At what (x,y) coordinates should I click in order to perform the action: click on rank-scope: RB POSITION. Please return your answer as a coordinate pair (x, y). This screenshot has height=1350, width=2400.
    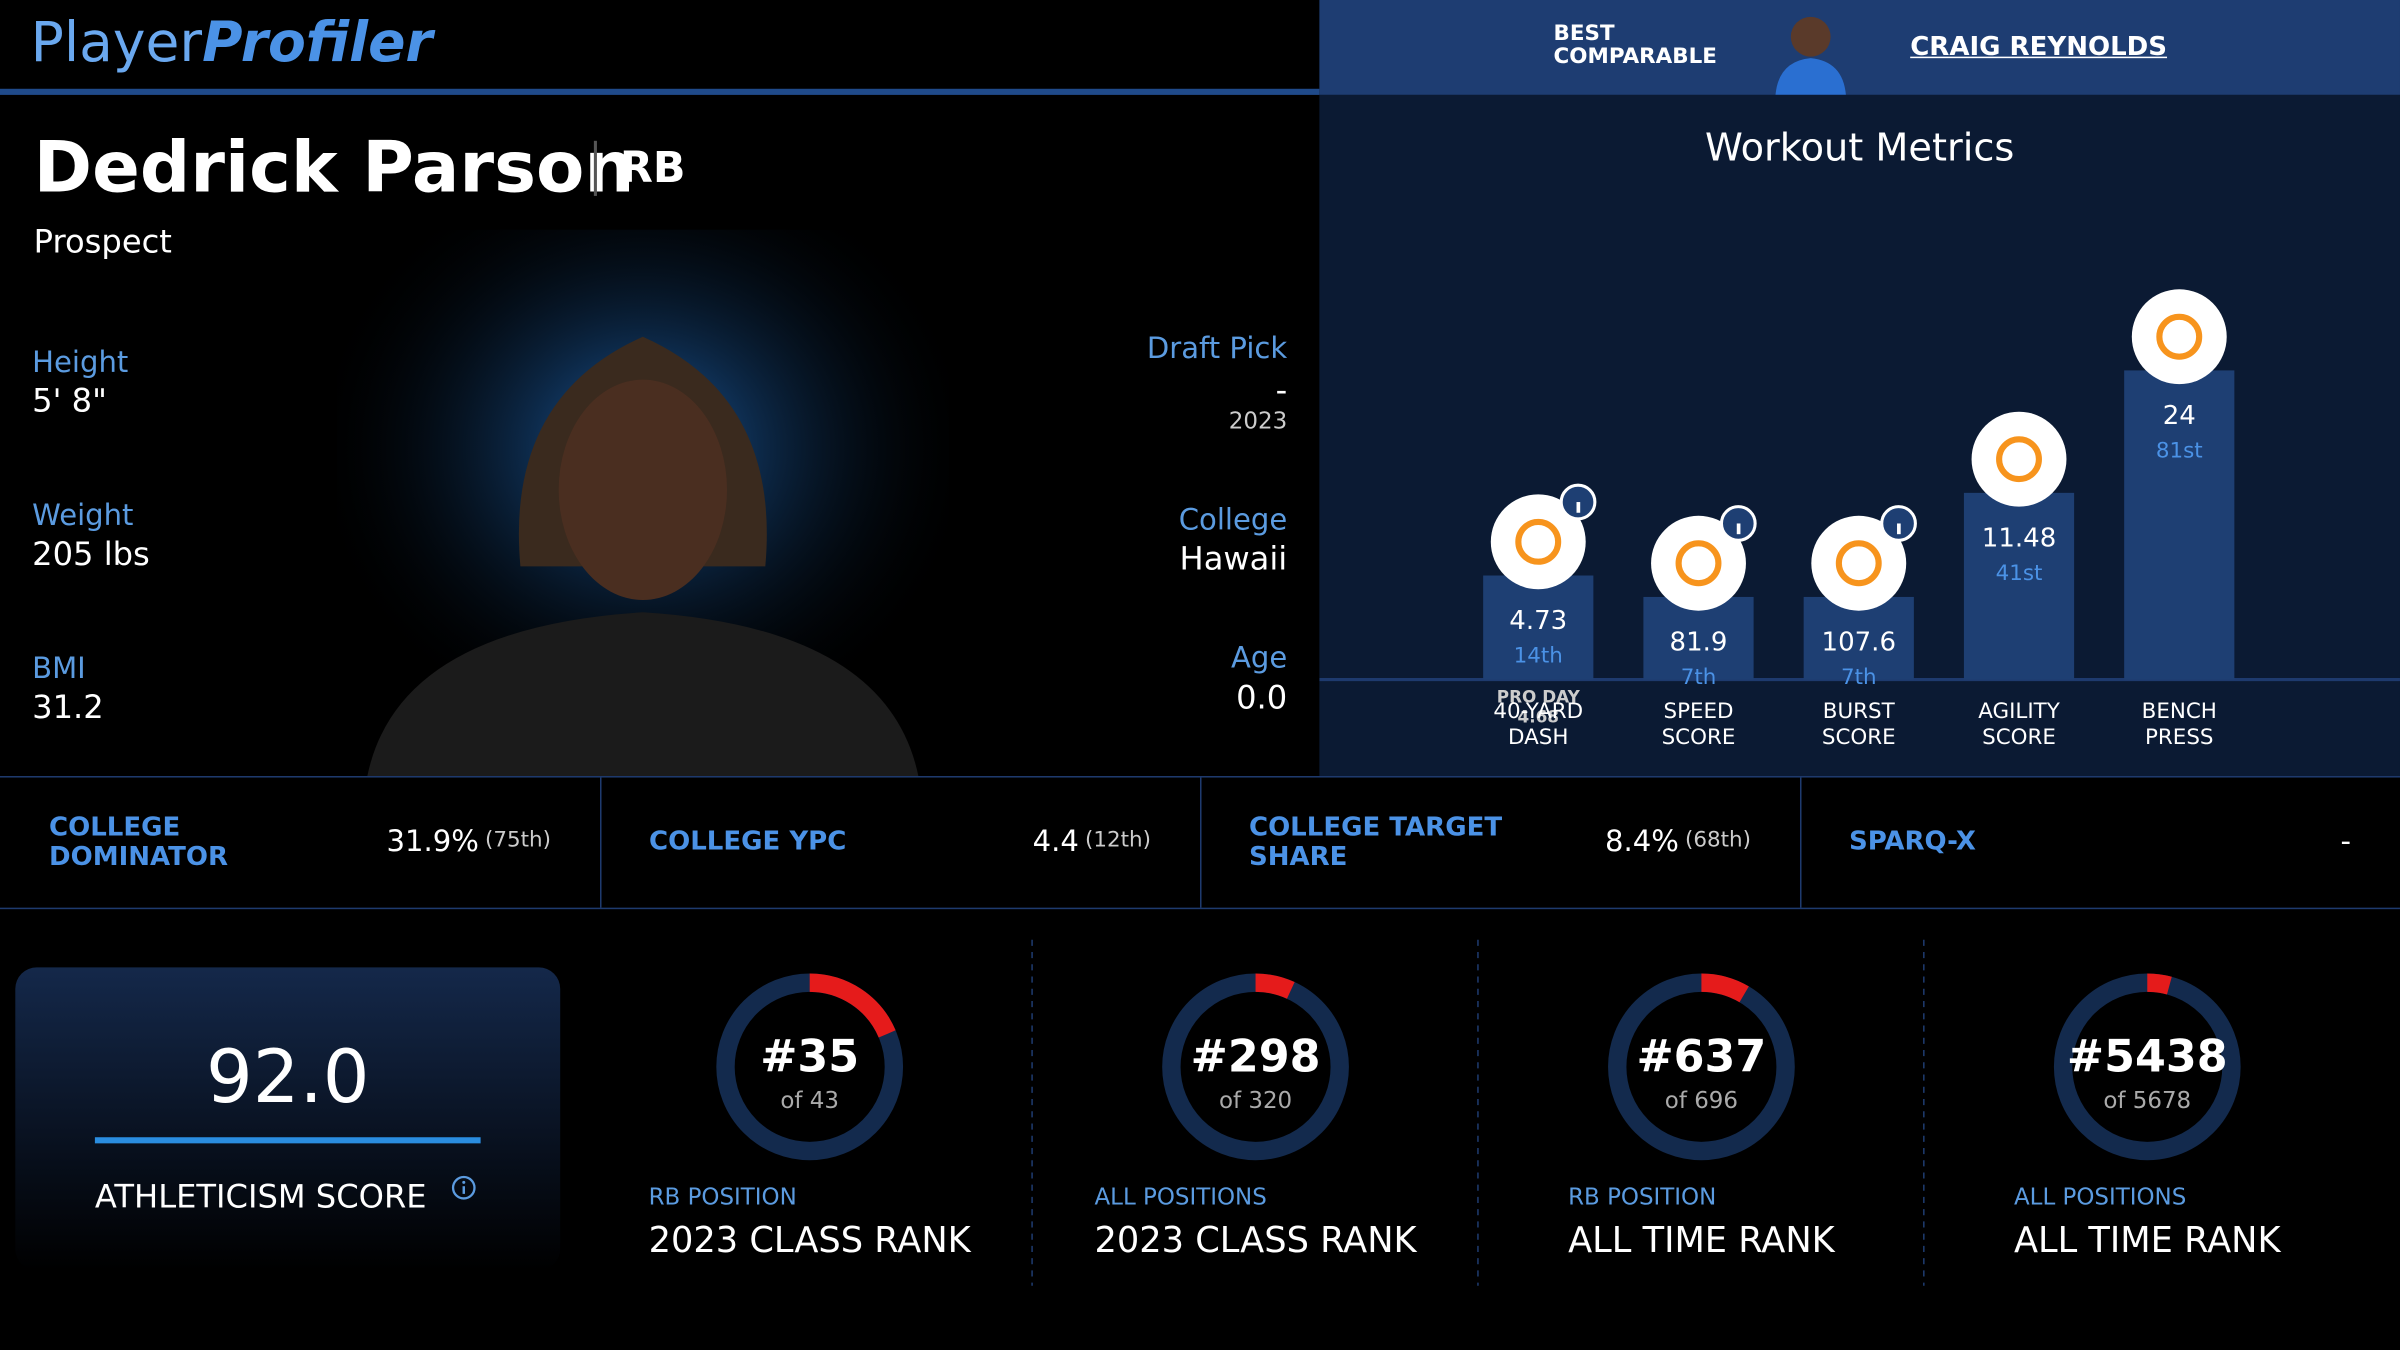
    Looking at the image, I should click on (723, 1198).